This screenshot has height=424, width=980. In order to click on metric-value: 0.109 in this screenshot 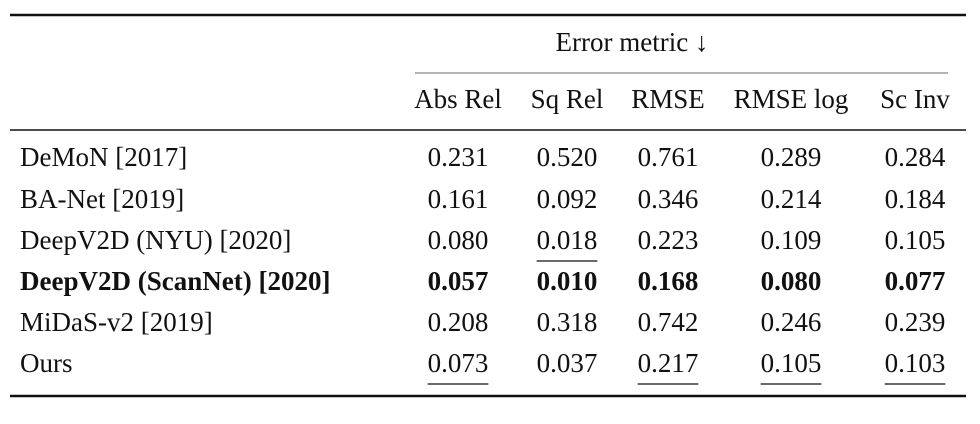, I will do `click(791, 240)`.